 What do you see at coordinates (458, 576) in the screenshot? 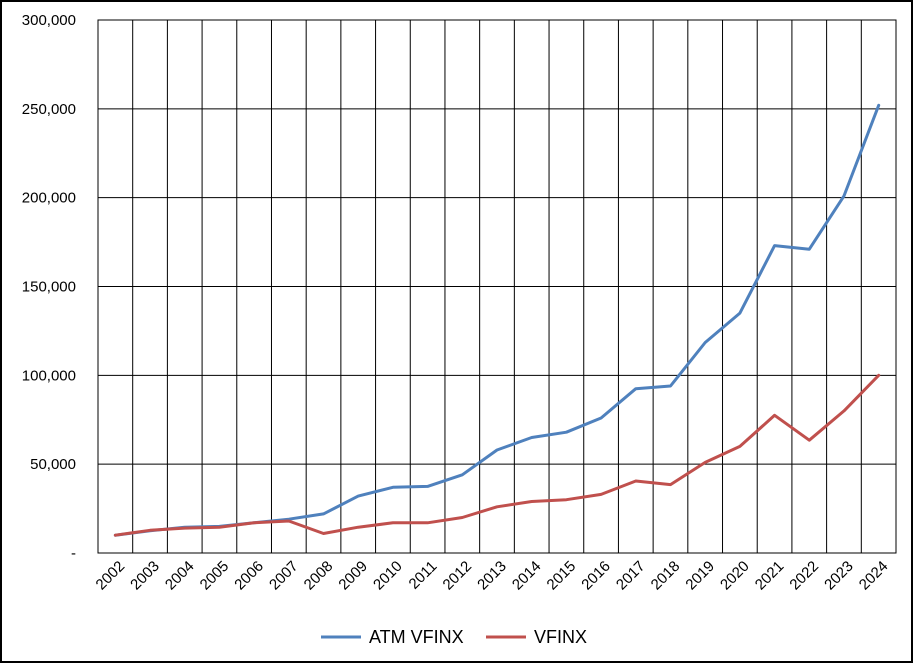
I see `x-tick-label: 2012` at bounding box center [458, 576].